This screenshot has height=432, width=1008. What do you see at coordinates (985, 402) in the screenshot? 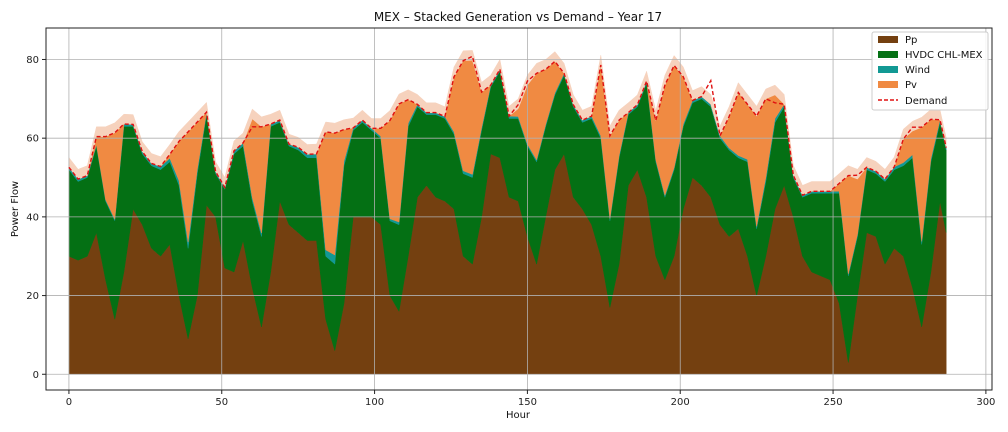
I see `x-tick-label: 300` at bounding box center [985, 402].